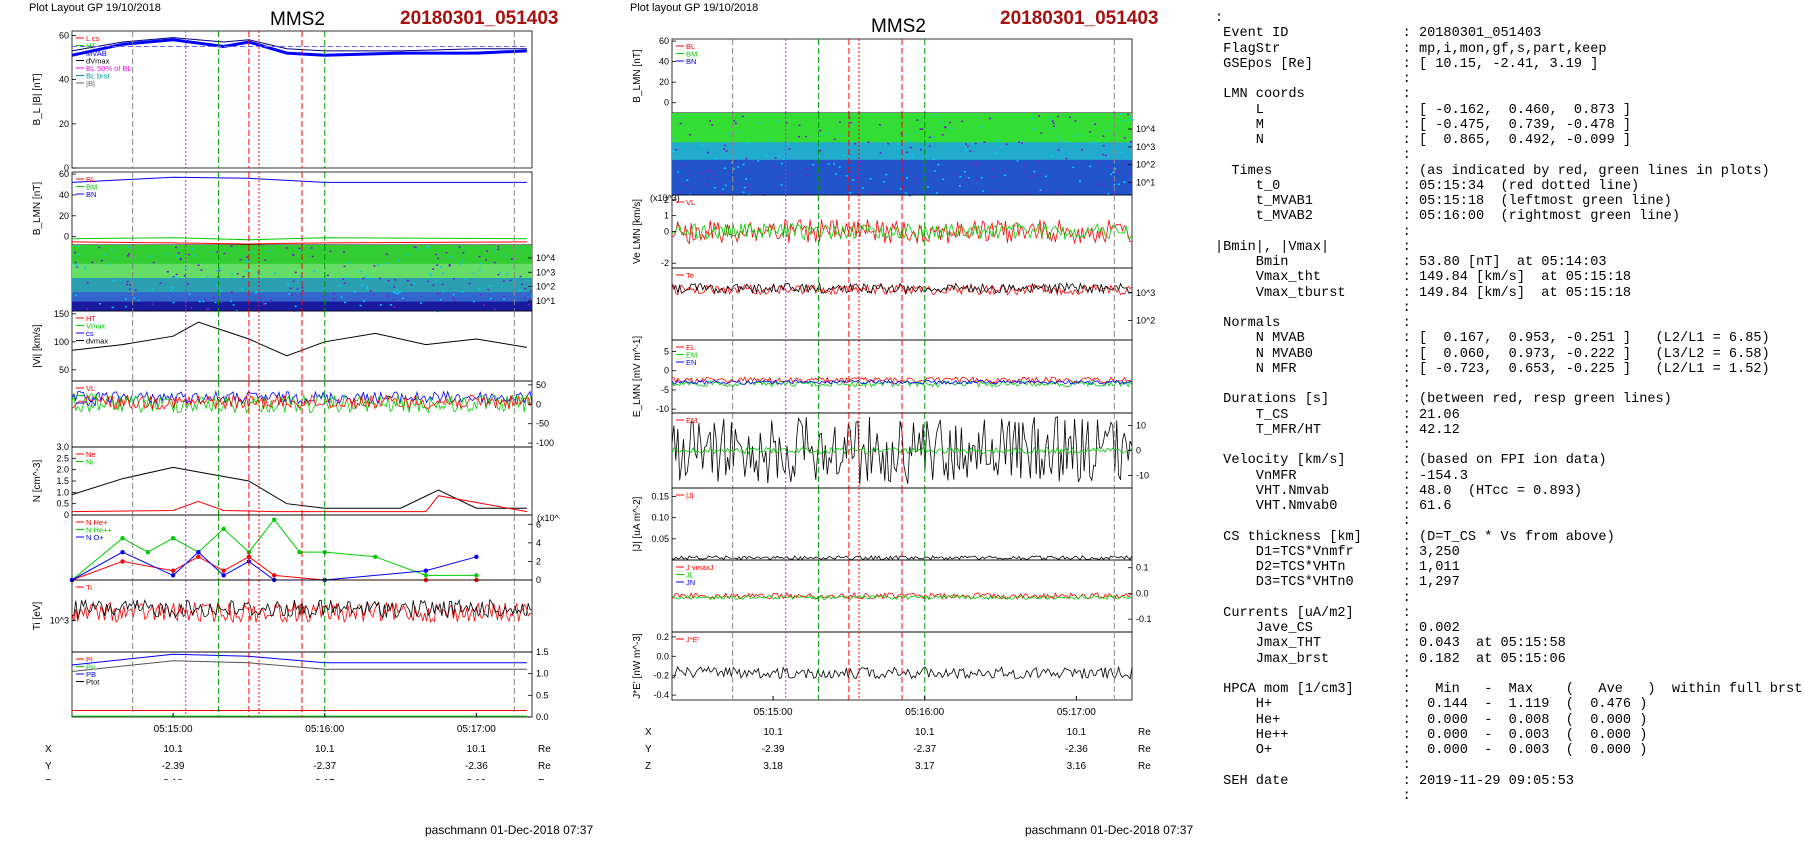 The width and height of the screenshot is (1804, 841). Describe the element at coordinates (1138, 451) in the screenshot. I see `y-tick-label: 0` at that location.